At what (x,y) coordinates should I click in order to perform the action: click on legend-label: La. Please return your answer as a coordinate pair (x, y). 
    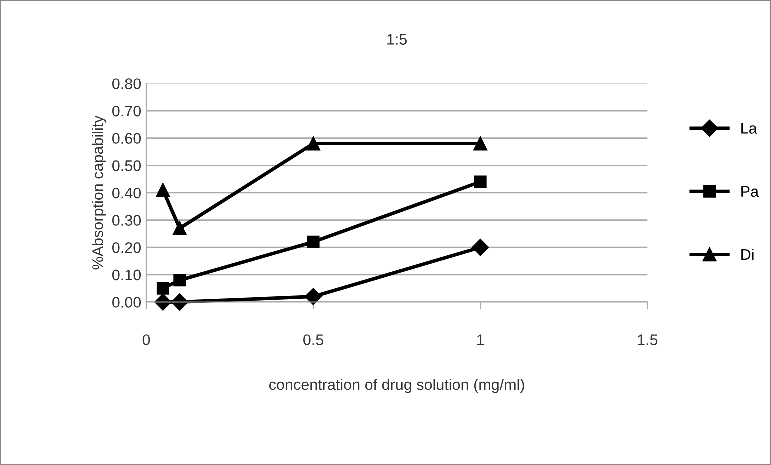
    Looking at the image, I should click on (750, 128).